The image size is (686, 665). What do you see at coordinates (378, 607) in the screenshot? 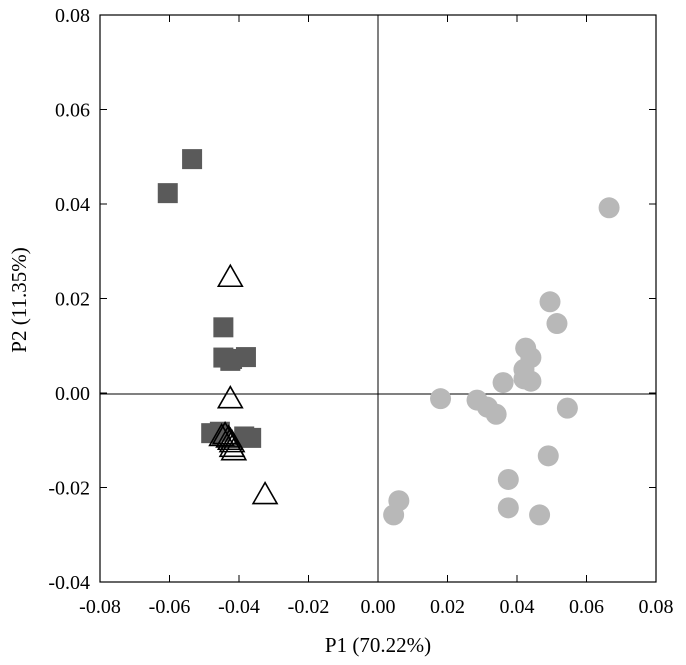
I see `x-tick-label: 0.00` at bounding box center [378, 607].